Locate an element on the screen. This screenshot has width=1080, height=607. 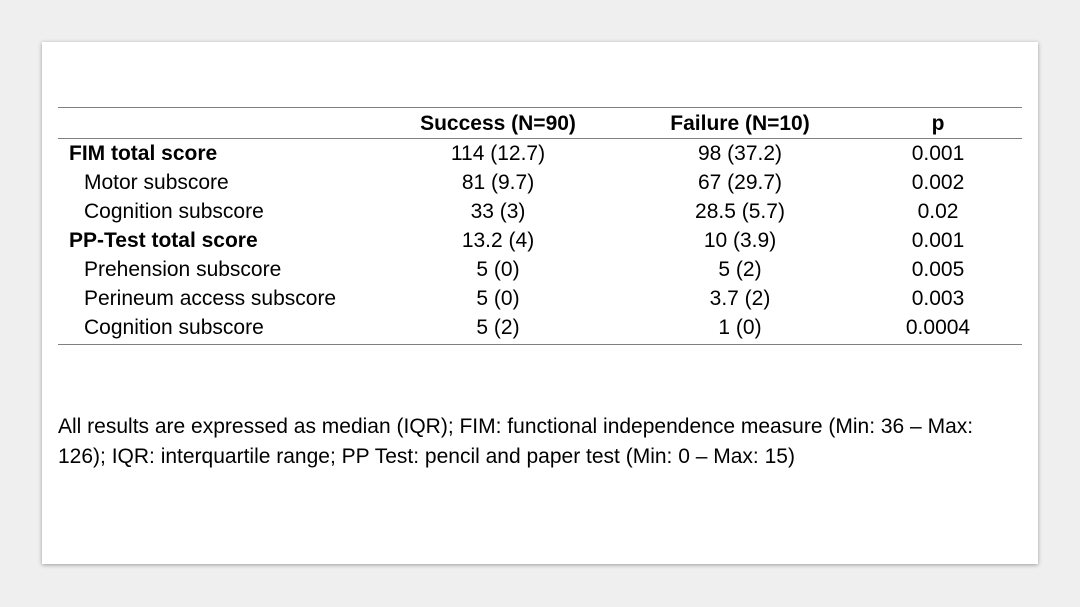
table-row: Cognition subscore 5 (2) 1 (0) 0.0004 is located at coordinates (540, 329).